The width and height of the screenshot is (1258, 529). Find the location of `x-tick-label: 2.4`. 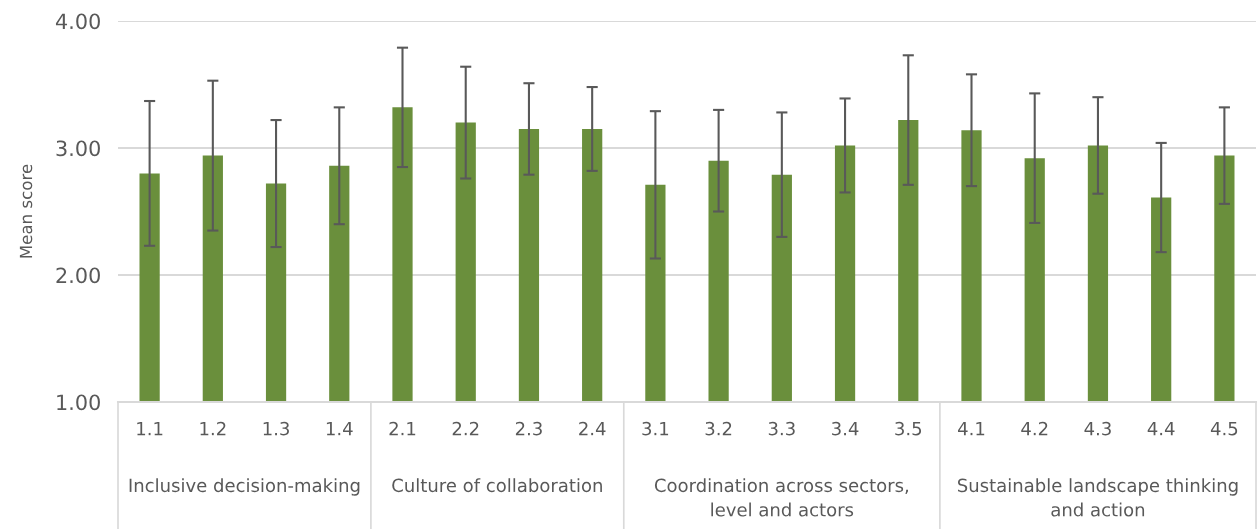

x-tick-label: 2.4 is located at coordinates (592, 428).